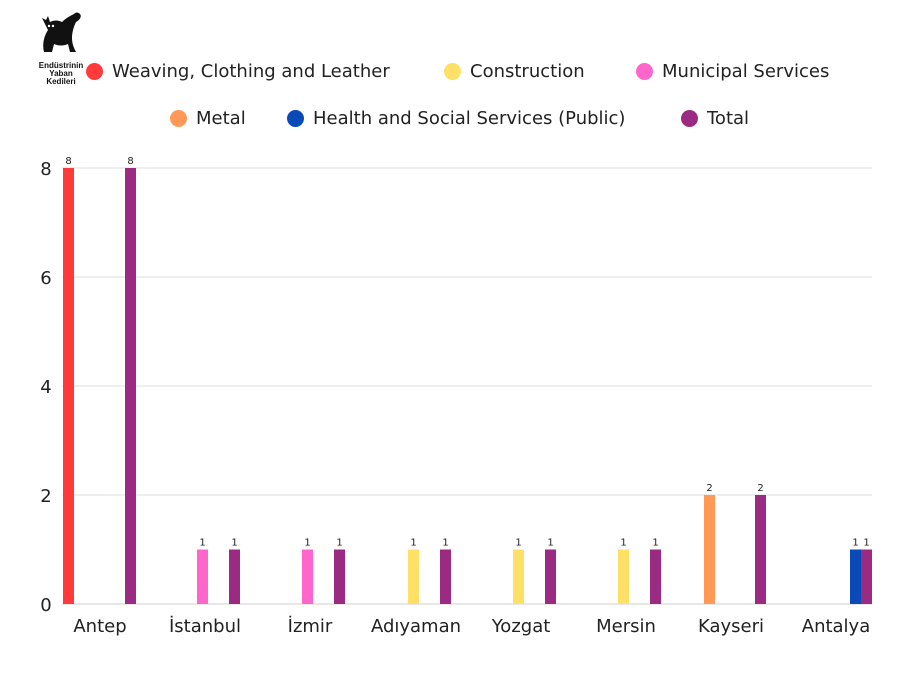 The image size is (910, 683). Describe the element at coordinates (221, 118) in the screenshot. I see `legend-label: Metal` at that location.